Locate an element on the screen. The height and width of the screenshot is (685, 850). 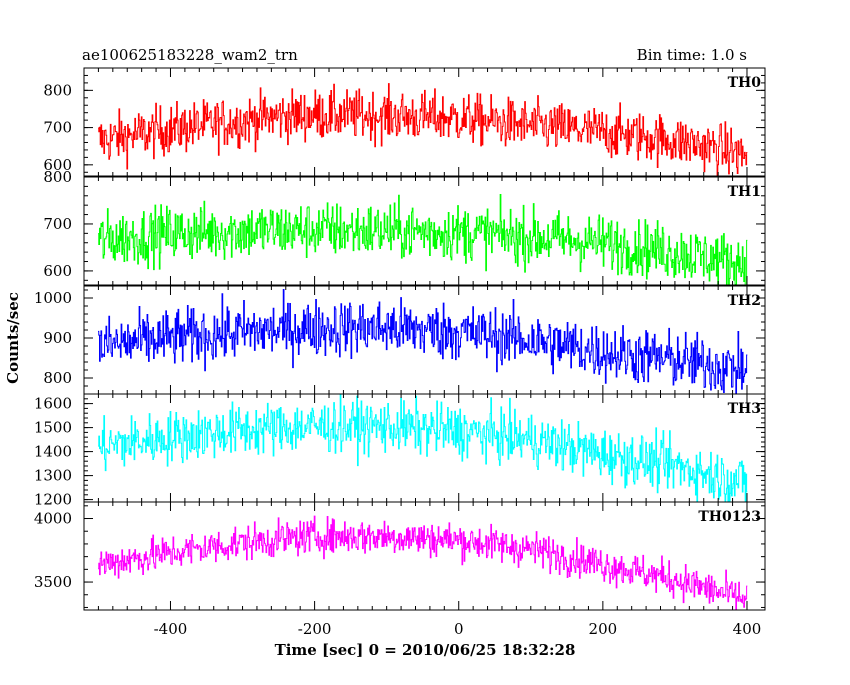
x-tick-label: -400 is located at coordinates (171, 629).